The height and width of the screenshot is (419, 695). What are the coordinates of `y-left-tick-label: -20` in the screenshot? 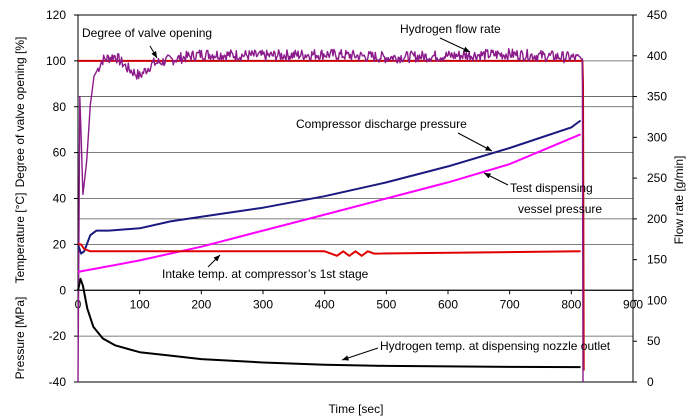 It's located at (58, 336).